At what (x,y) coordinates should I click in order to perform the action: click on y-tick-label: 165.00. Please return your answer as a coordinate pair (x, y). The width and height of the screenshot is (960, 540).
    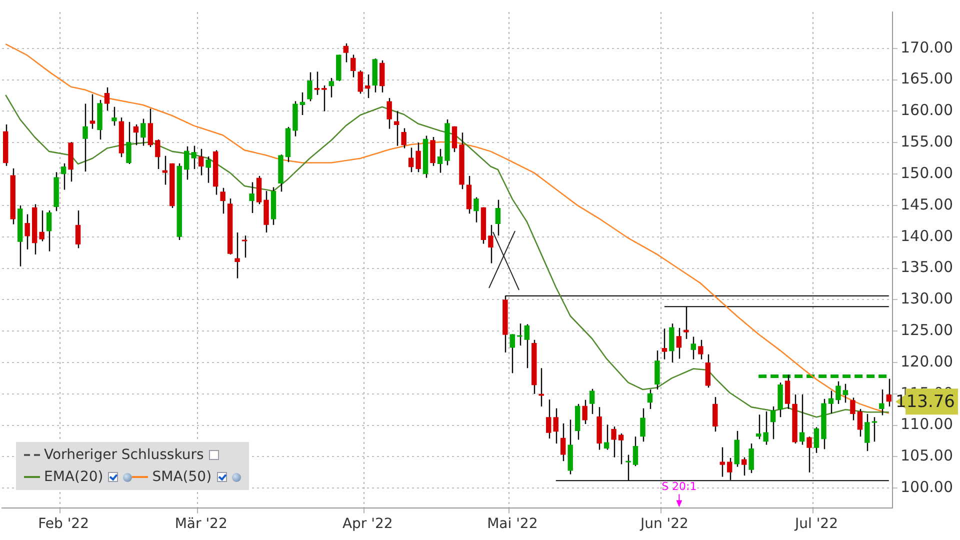
    Looking at the image, I should click on (927, 79).